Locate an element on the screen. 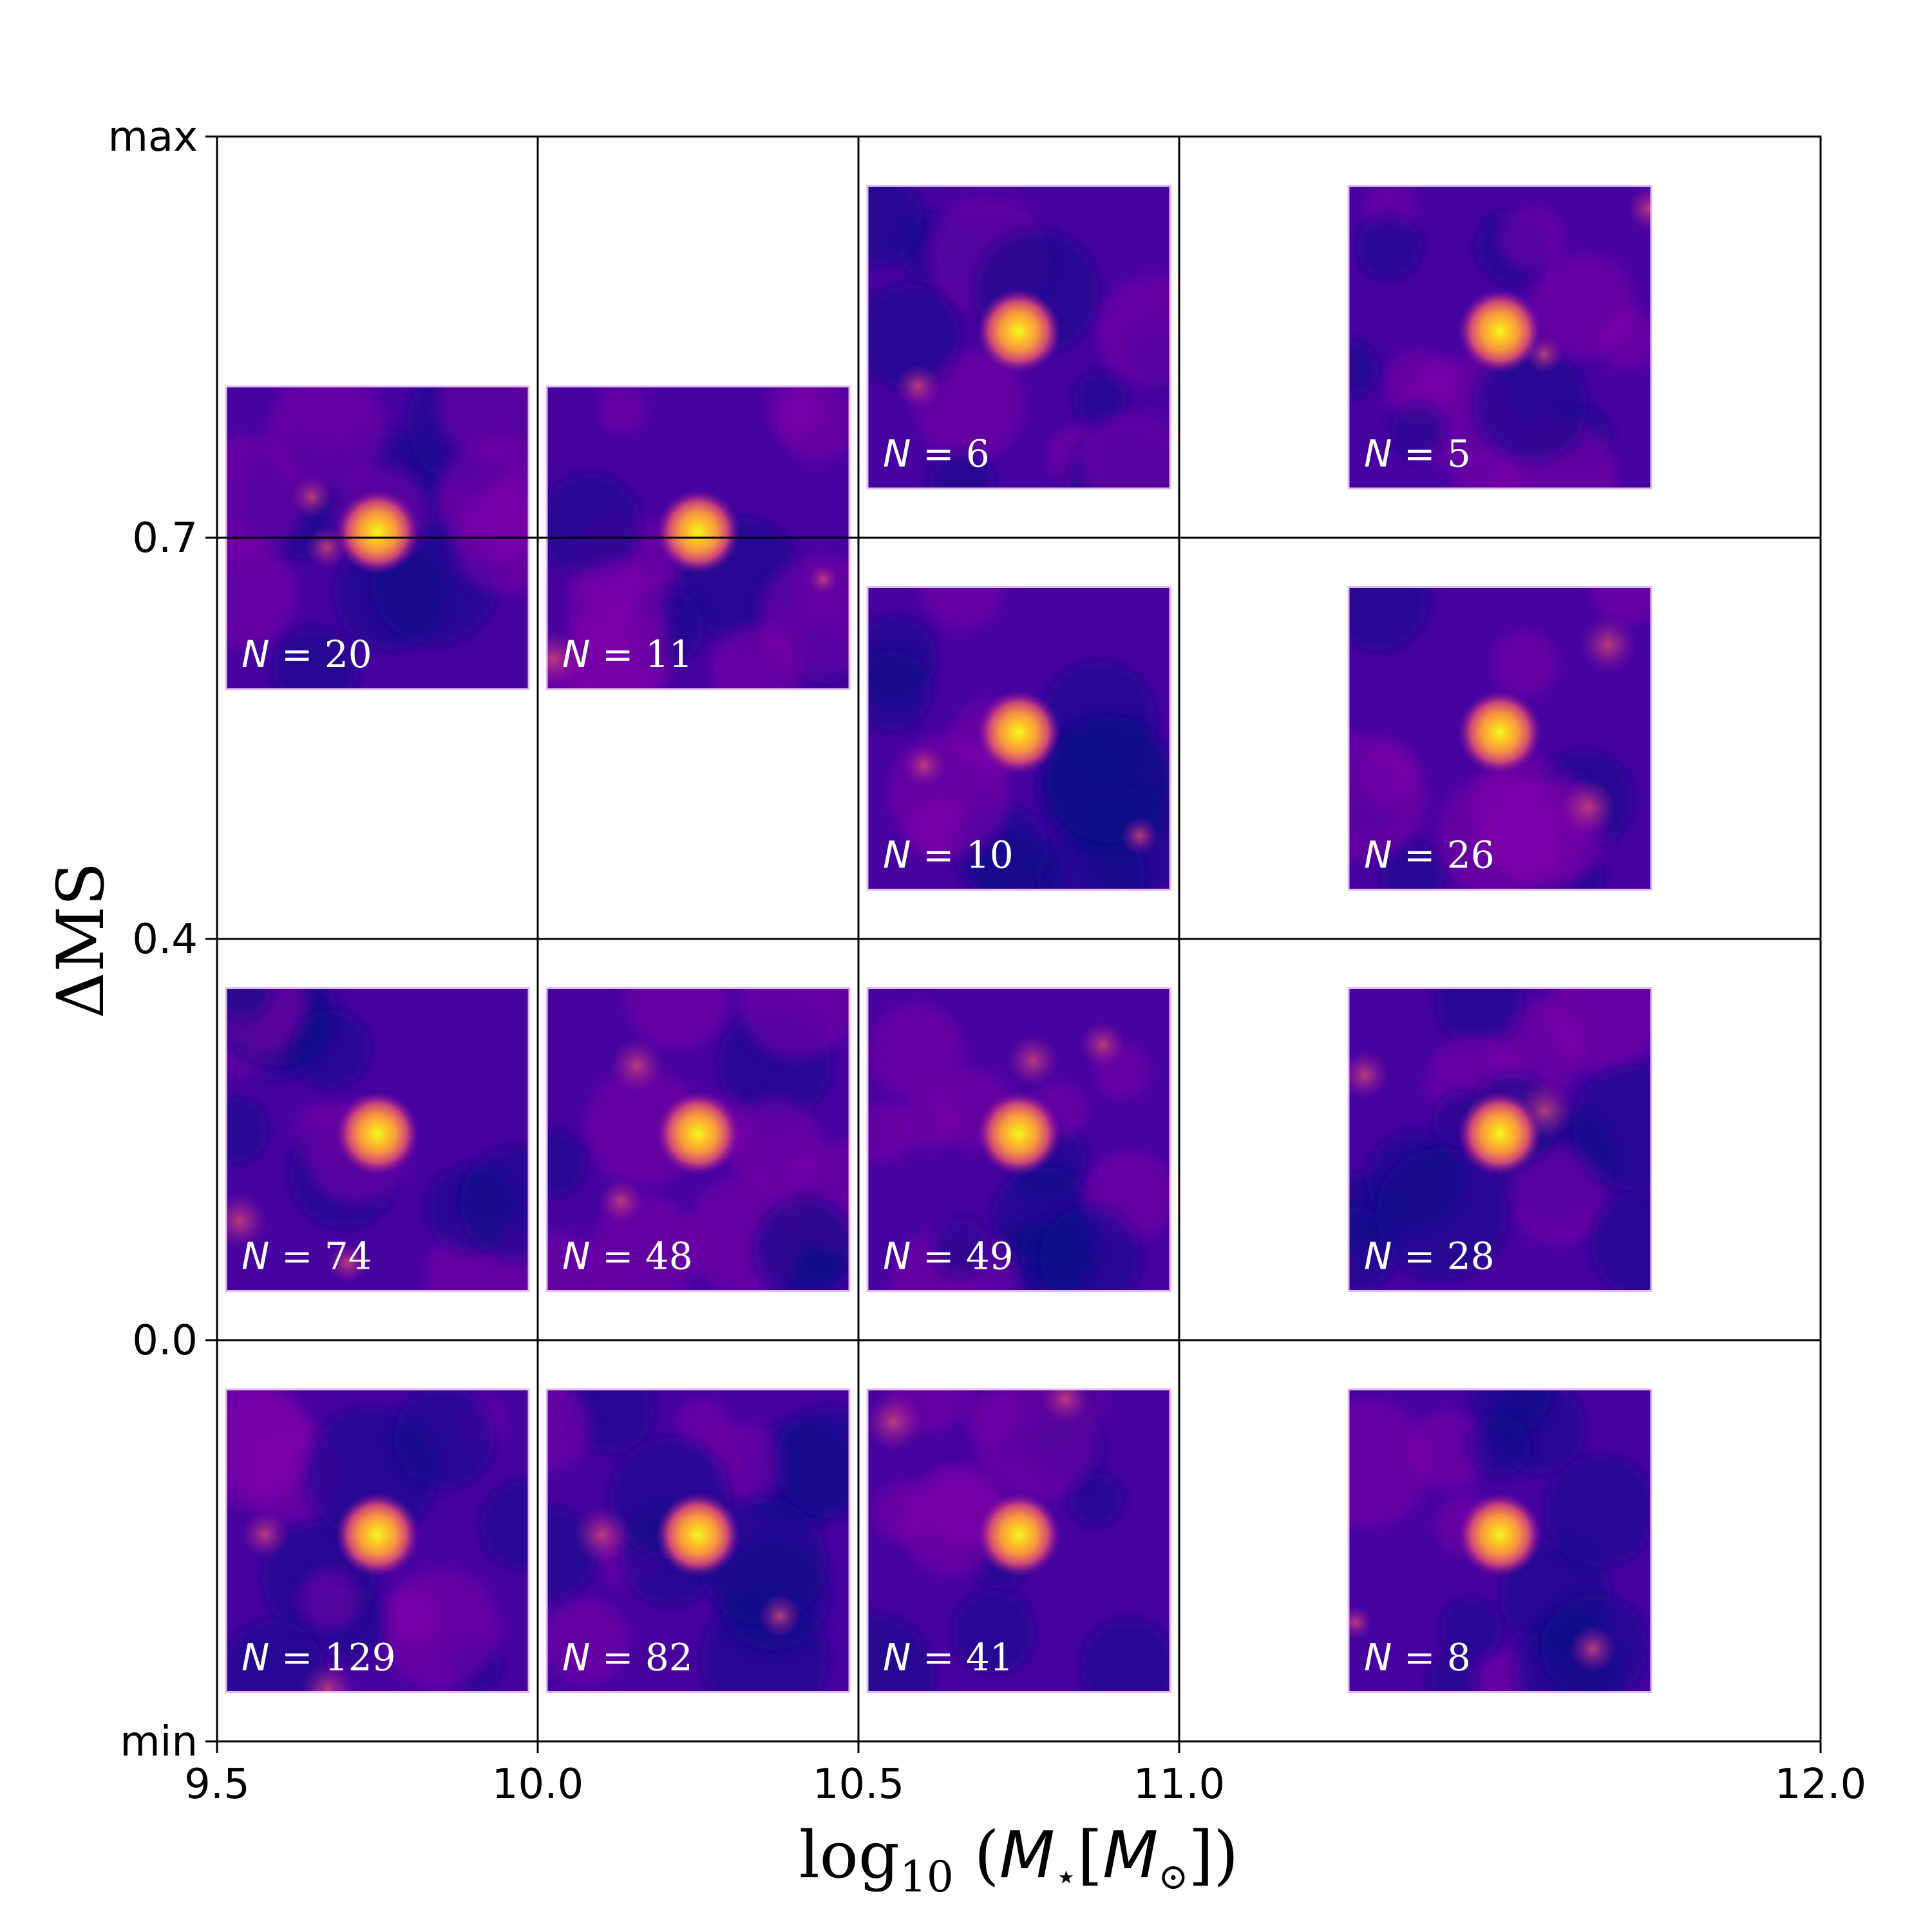 Image resolution: width=1932 pixels, height=1932 pixels. x-axis-ticks: 9.5 10.0 10.5 11.0 12.0 is located at coordinates (1025, 1774).